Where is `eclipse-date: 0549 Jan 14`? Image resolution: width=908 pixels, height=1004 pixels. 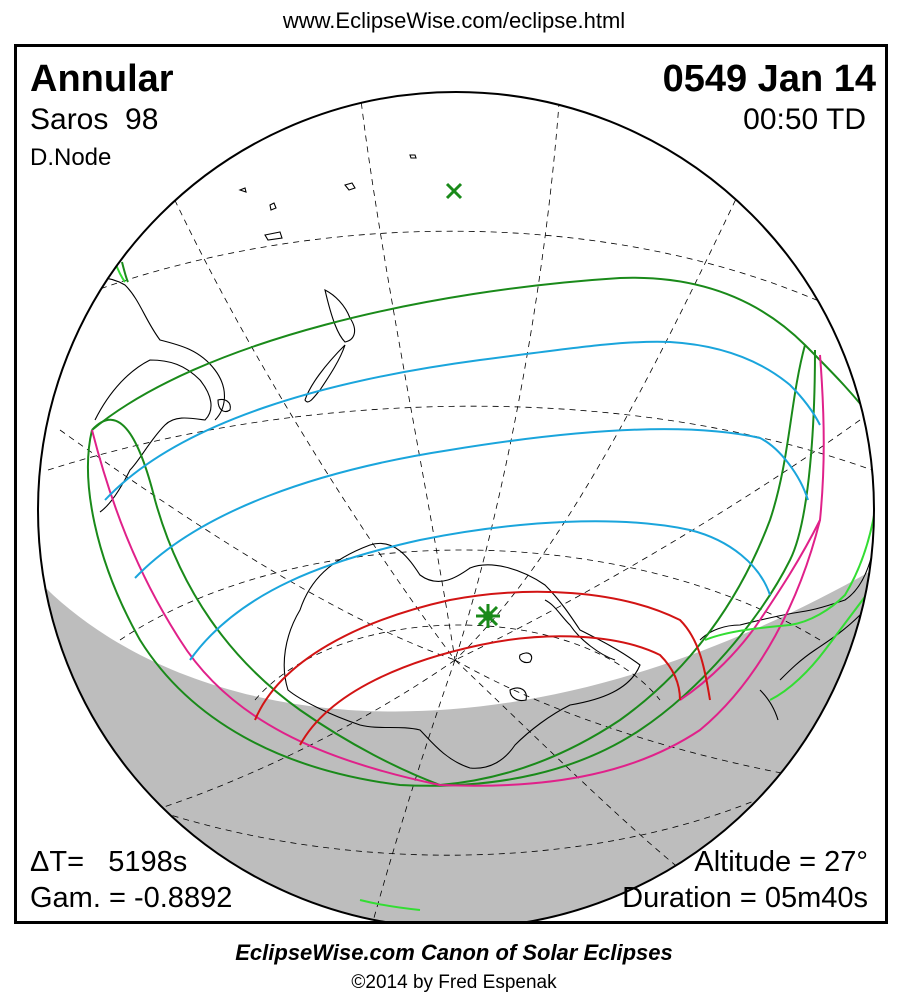
eclipse-date: 0549 Jan 14 is located at coordinates (769, 79).